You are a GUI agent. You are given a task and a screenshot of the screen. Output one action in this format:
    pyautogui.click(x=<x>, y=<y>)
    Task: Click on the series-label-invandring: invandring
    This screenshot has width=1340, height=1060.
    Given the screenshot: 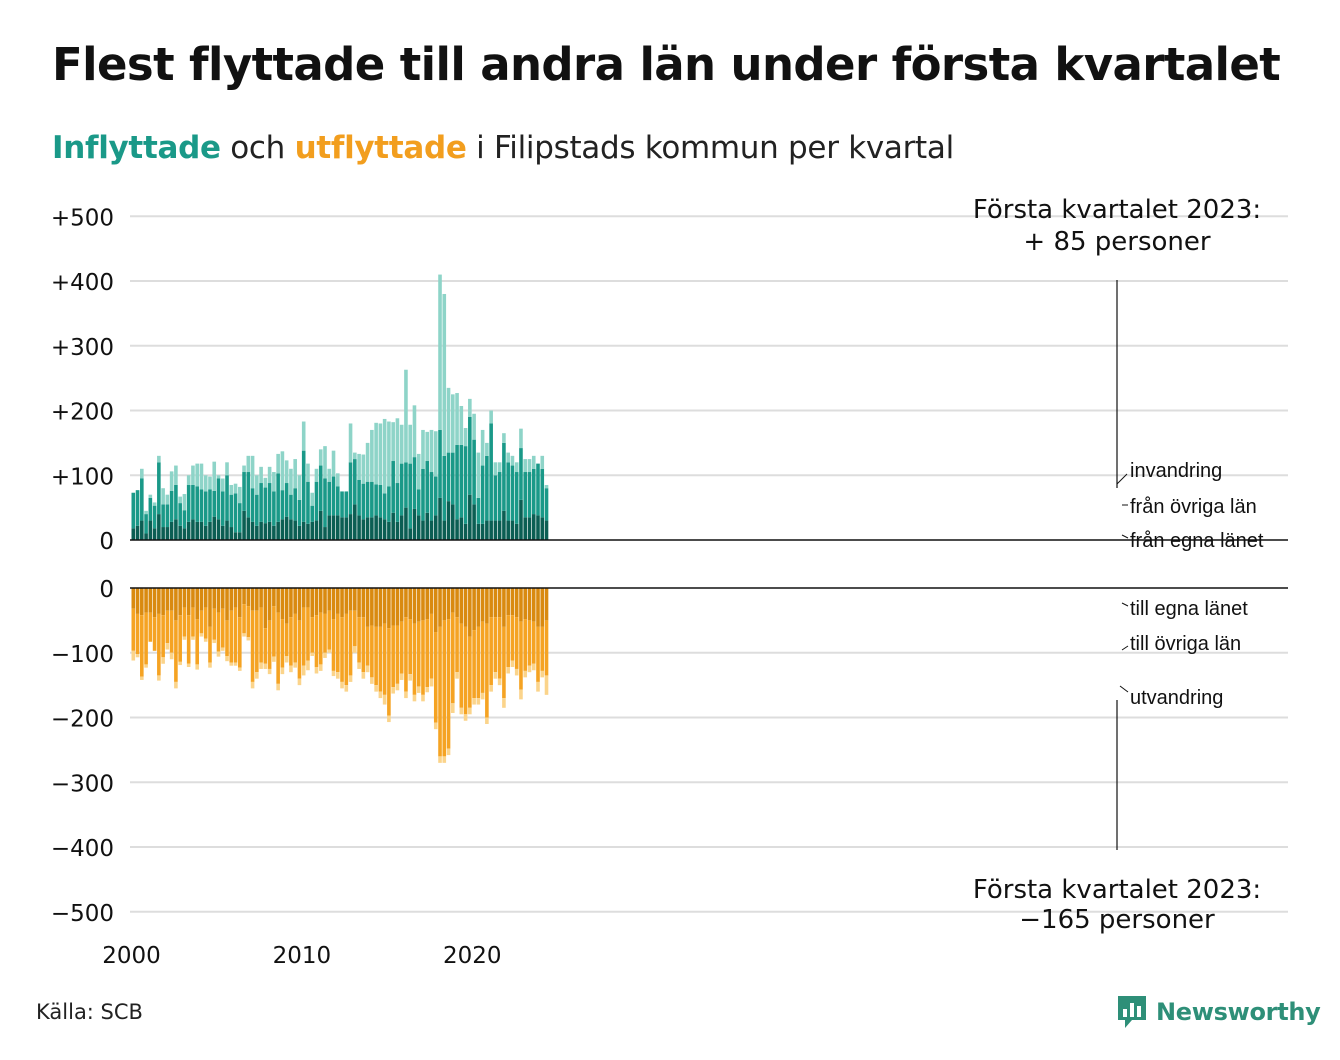 What is the action you would take?
    pyautogui.click(x=1176, y=471)
    